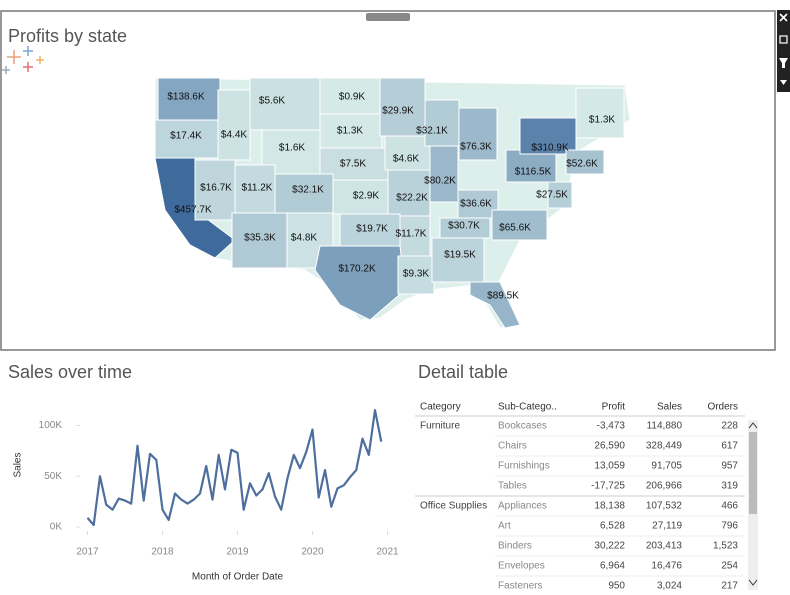  Describe the element at coordinates (463, 372) in the screenshot. I see `table-title: Detail table` at that location.